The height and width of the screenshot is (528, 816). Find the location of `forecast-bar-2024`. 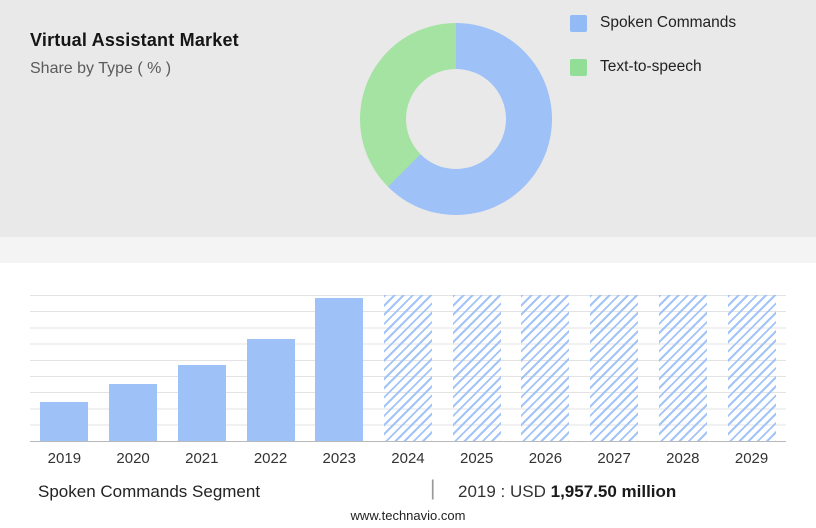

forecast-bar-2024 is located at coordinates (407, 368).